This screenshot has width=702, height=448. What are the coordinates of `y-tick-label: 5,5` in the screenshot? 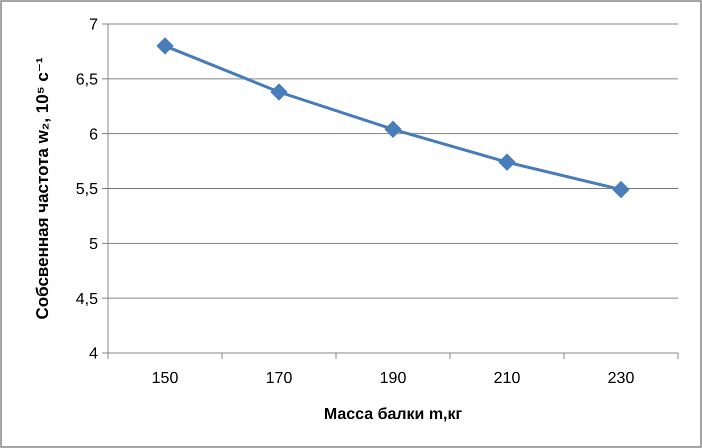 It's located at (87, 189).